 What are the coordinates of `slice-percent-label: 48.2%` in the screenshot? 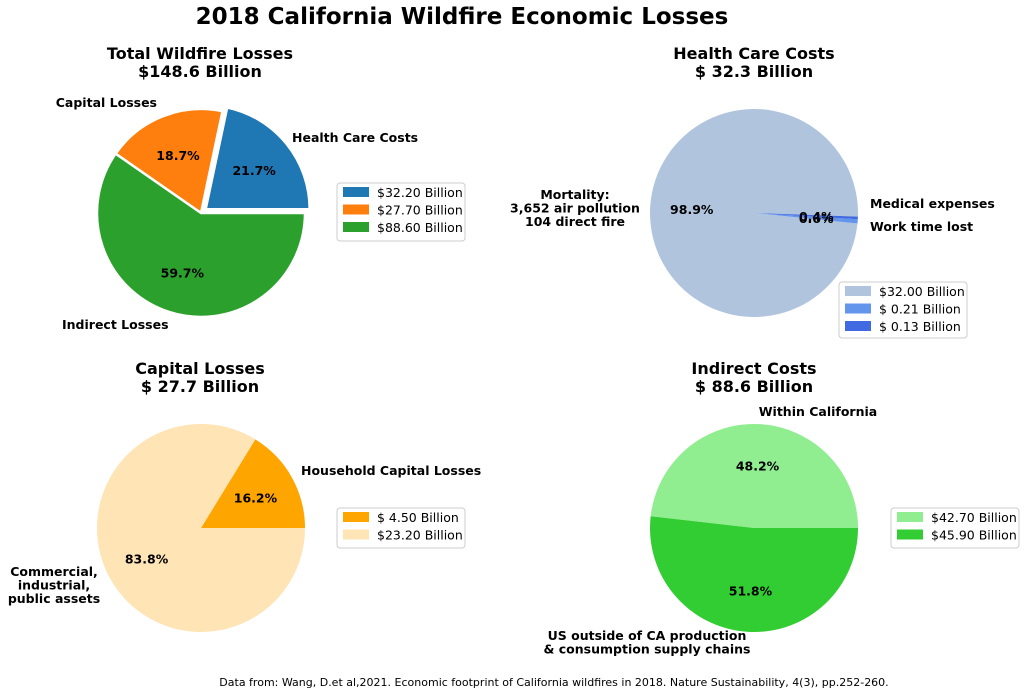 It's located at (758, 466).